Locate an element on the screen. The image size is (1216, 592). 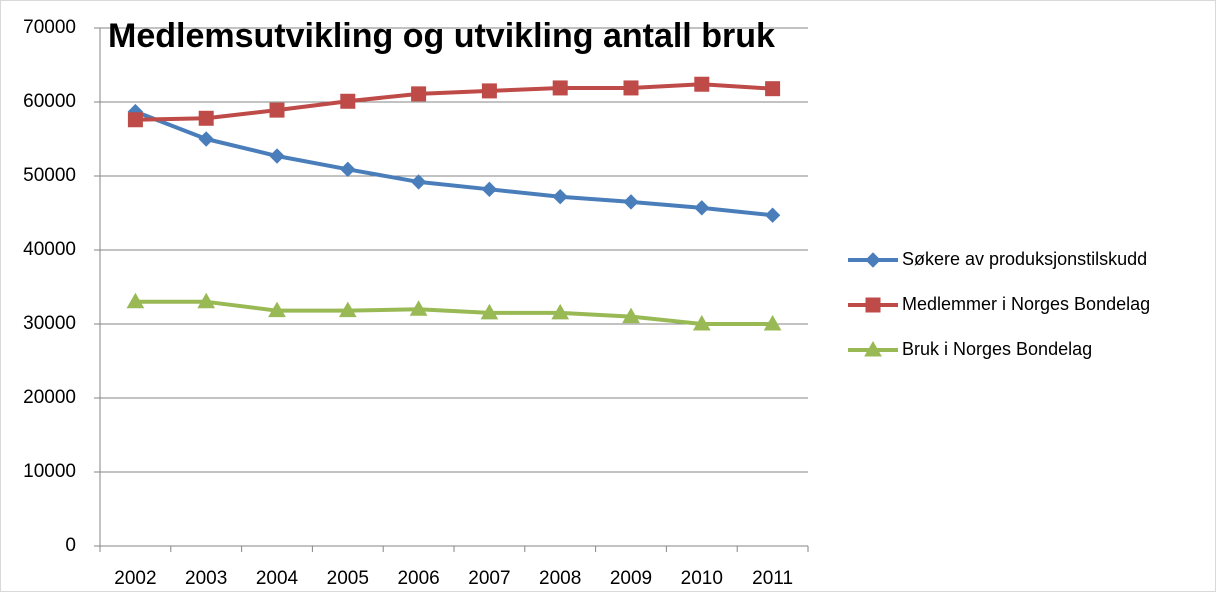
x-tick-label: 2010 is located at coordinates (702, 578).